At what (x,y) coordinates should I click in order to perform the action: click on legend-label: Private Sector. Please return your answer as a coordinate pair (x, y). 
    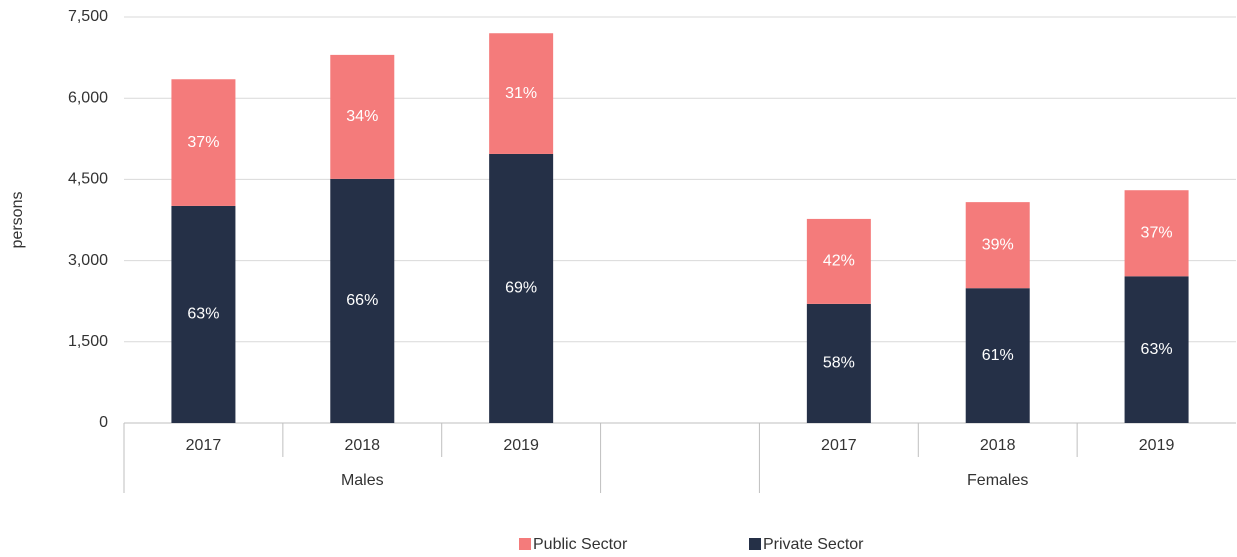
    Looking at the image, I should click on (813, 544).